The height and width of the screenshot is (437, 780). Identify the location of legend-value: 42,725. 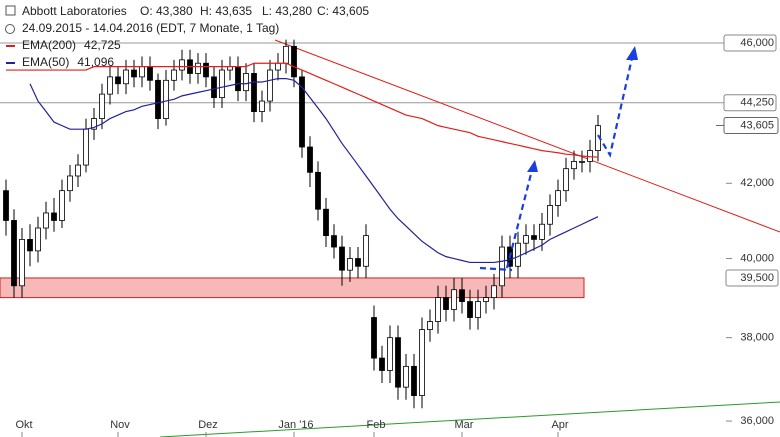
(102, 45).